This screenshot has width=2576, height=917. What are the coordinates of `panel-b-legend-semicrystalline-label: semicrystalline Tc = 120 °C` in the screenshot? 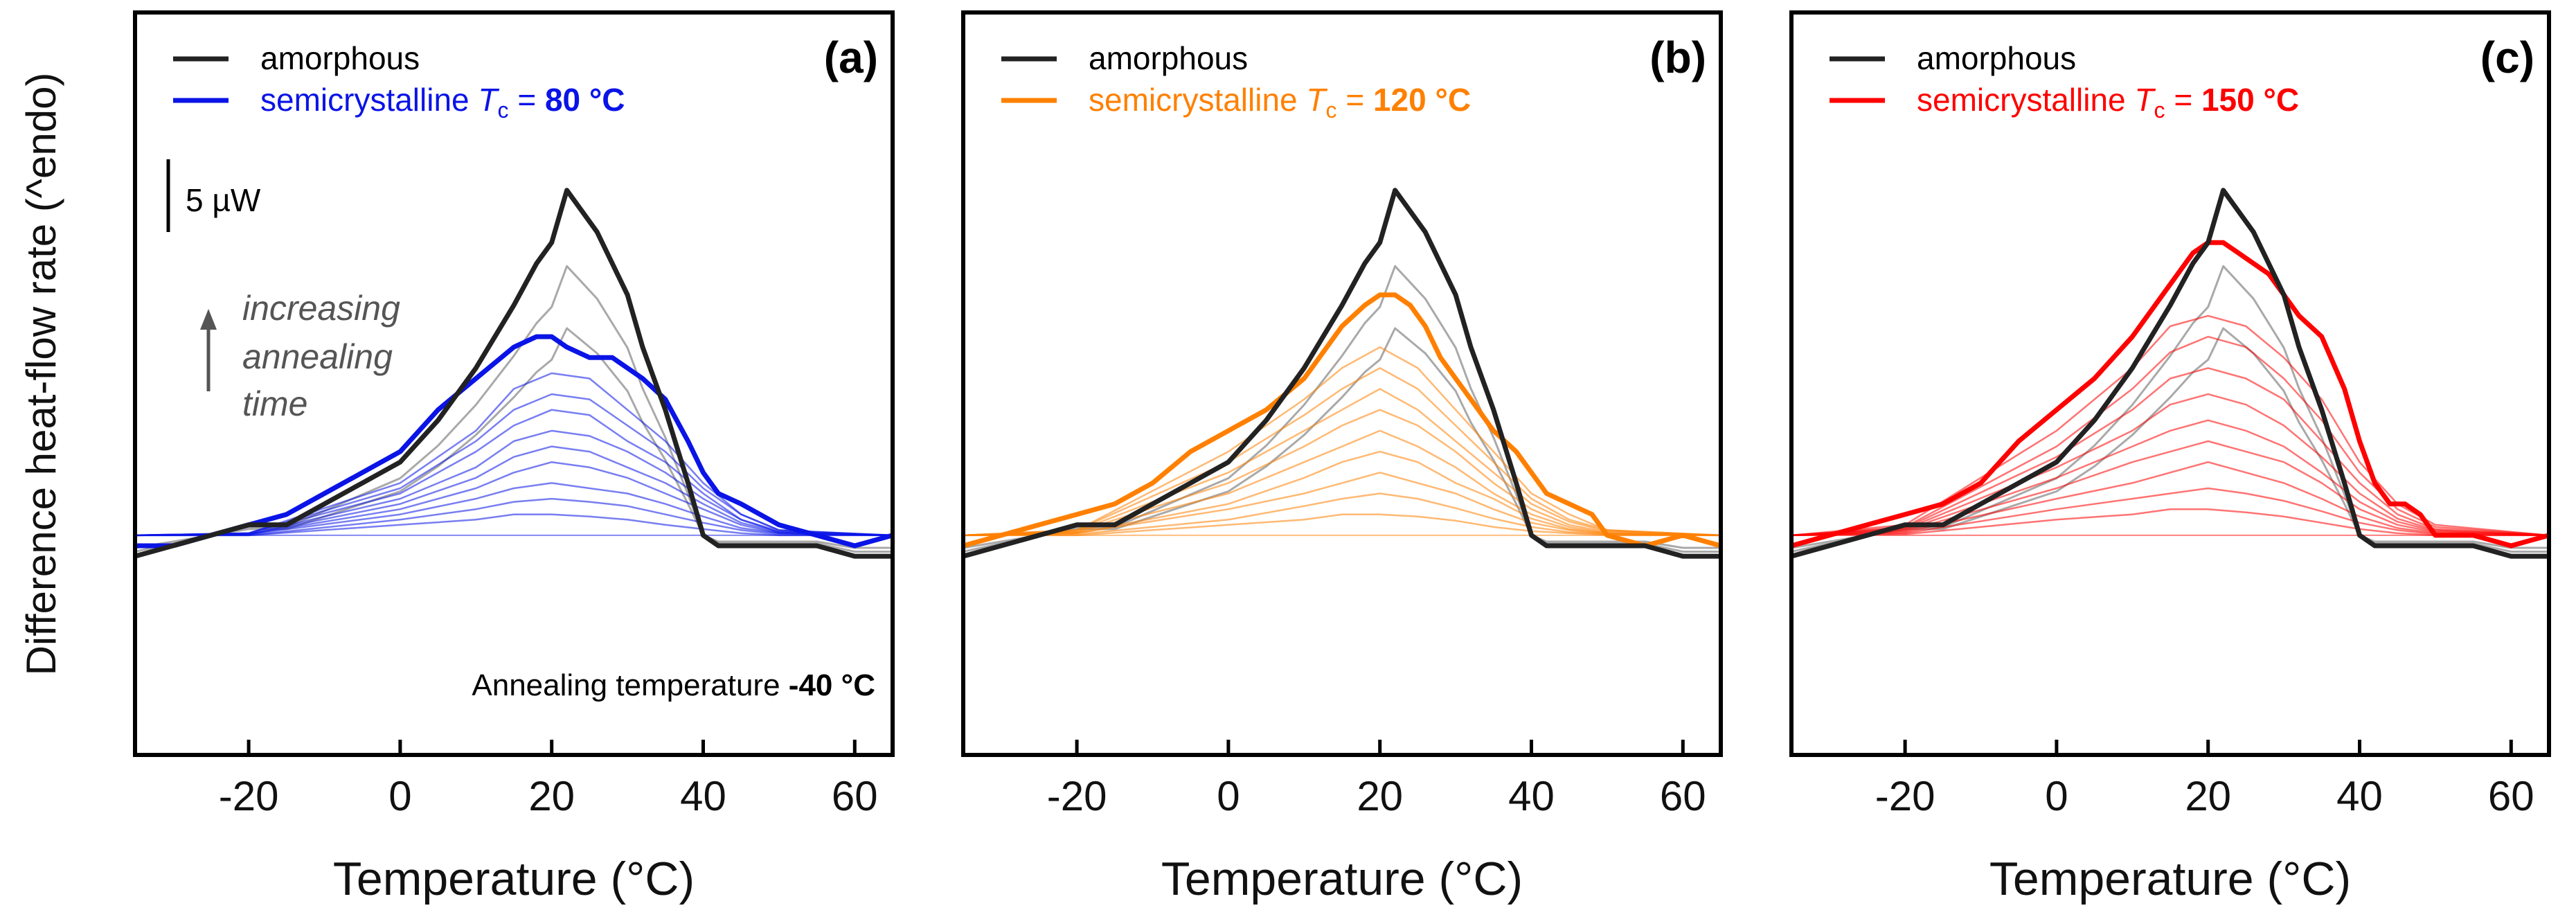 It's located at (1280, 103).